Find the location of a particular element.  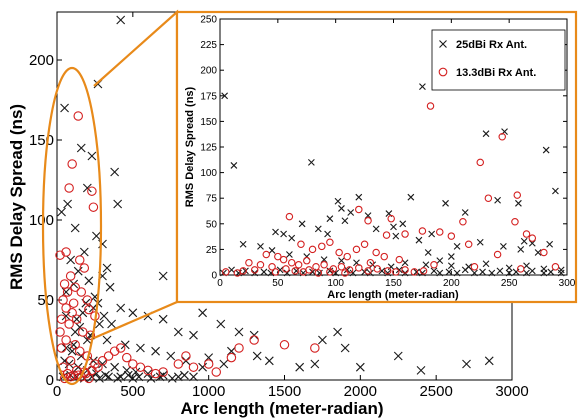

inset-x-axis-label: Arc length (meter-radian) is located at coordinates (393, 295).